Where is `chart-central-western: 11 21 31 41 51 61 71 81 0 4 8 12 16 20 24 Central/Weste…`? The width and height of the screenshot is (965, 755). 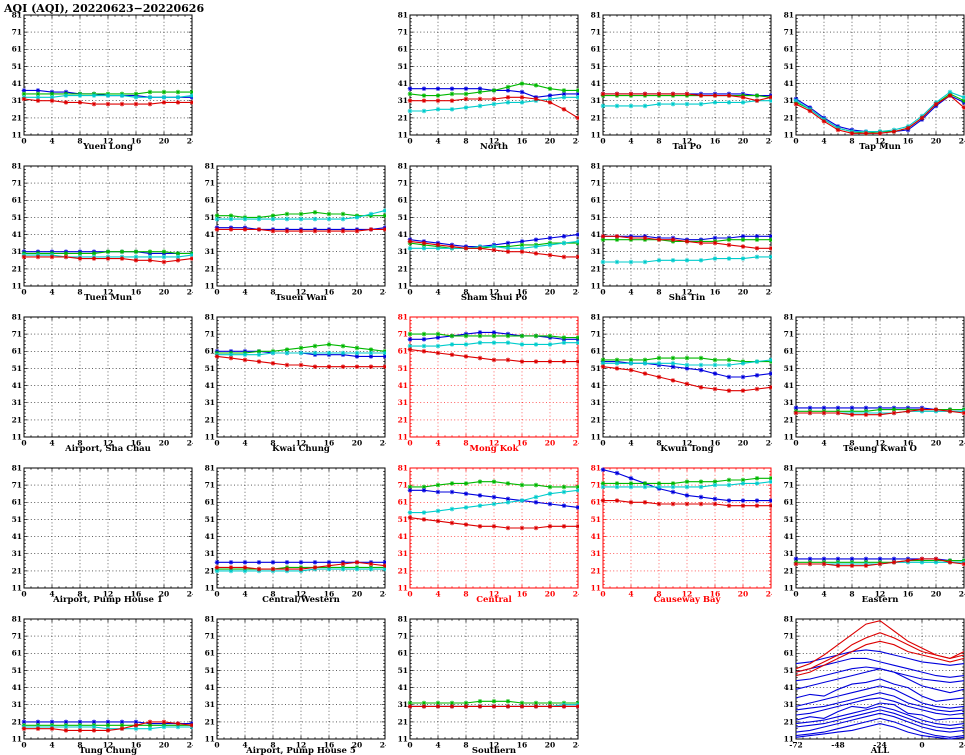
chart-central-western: 11 21 31 41 51 61 71 81 0 4 8 12 16 20 24 Central/Weste… is located at coordinates (292, 534).